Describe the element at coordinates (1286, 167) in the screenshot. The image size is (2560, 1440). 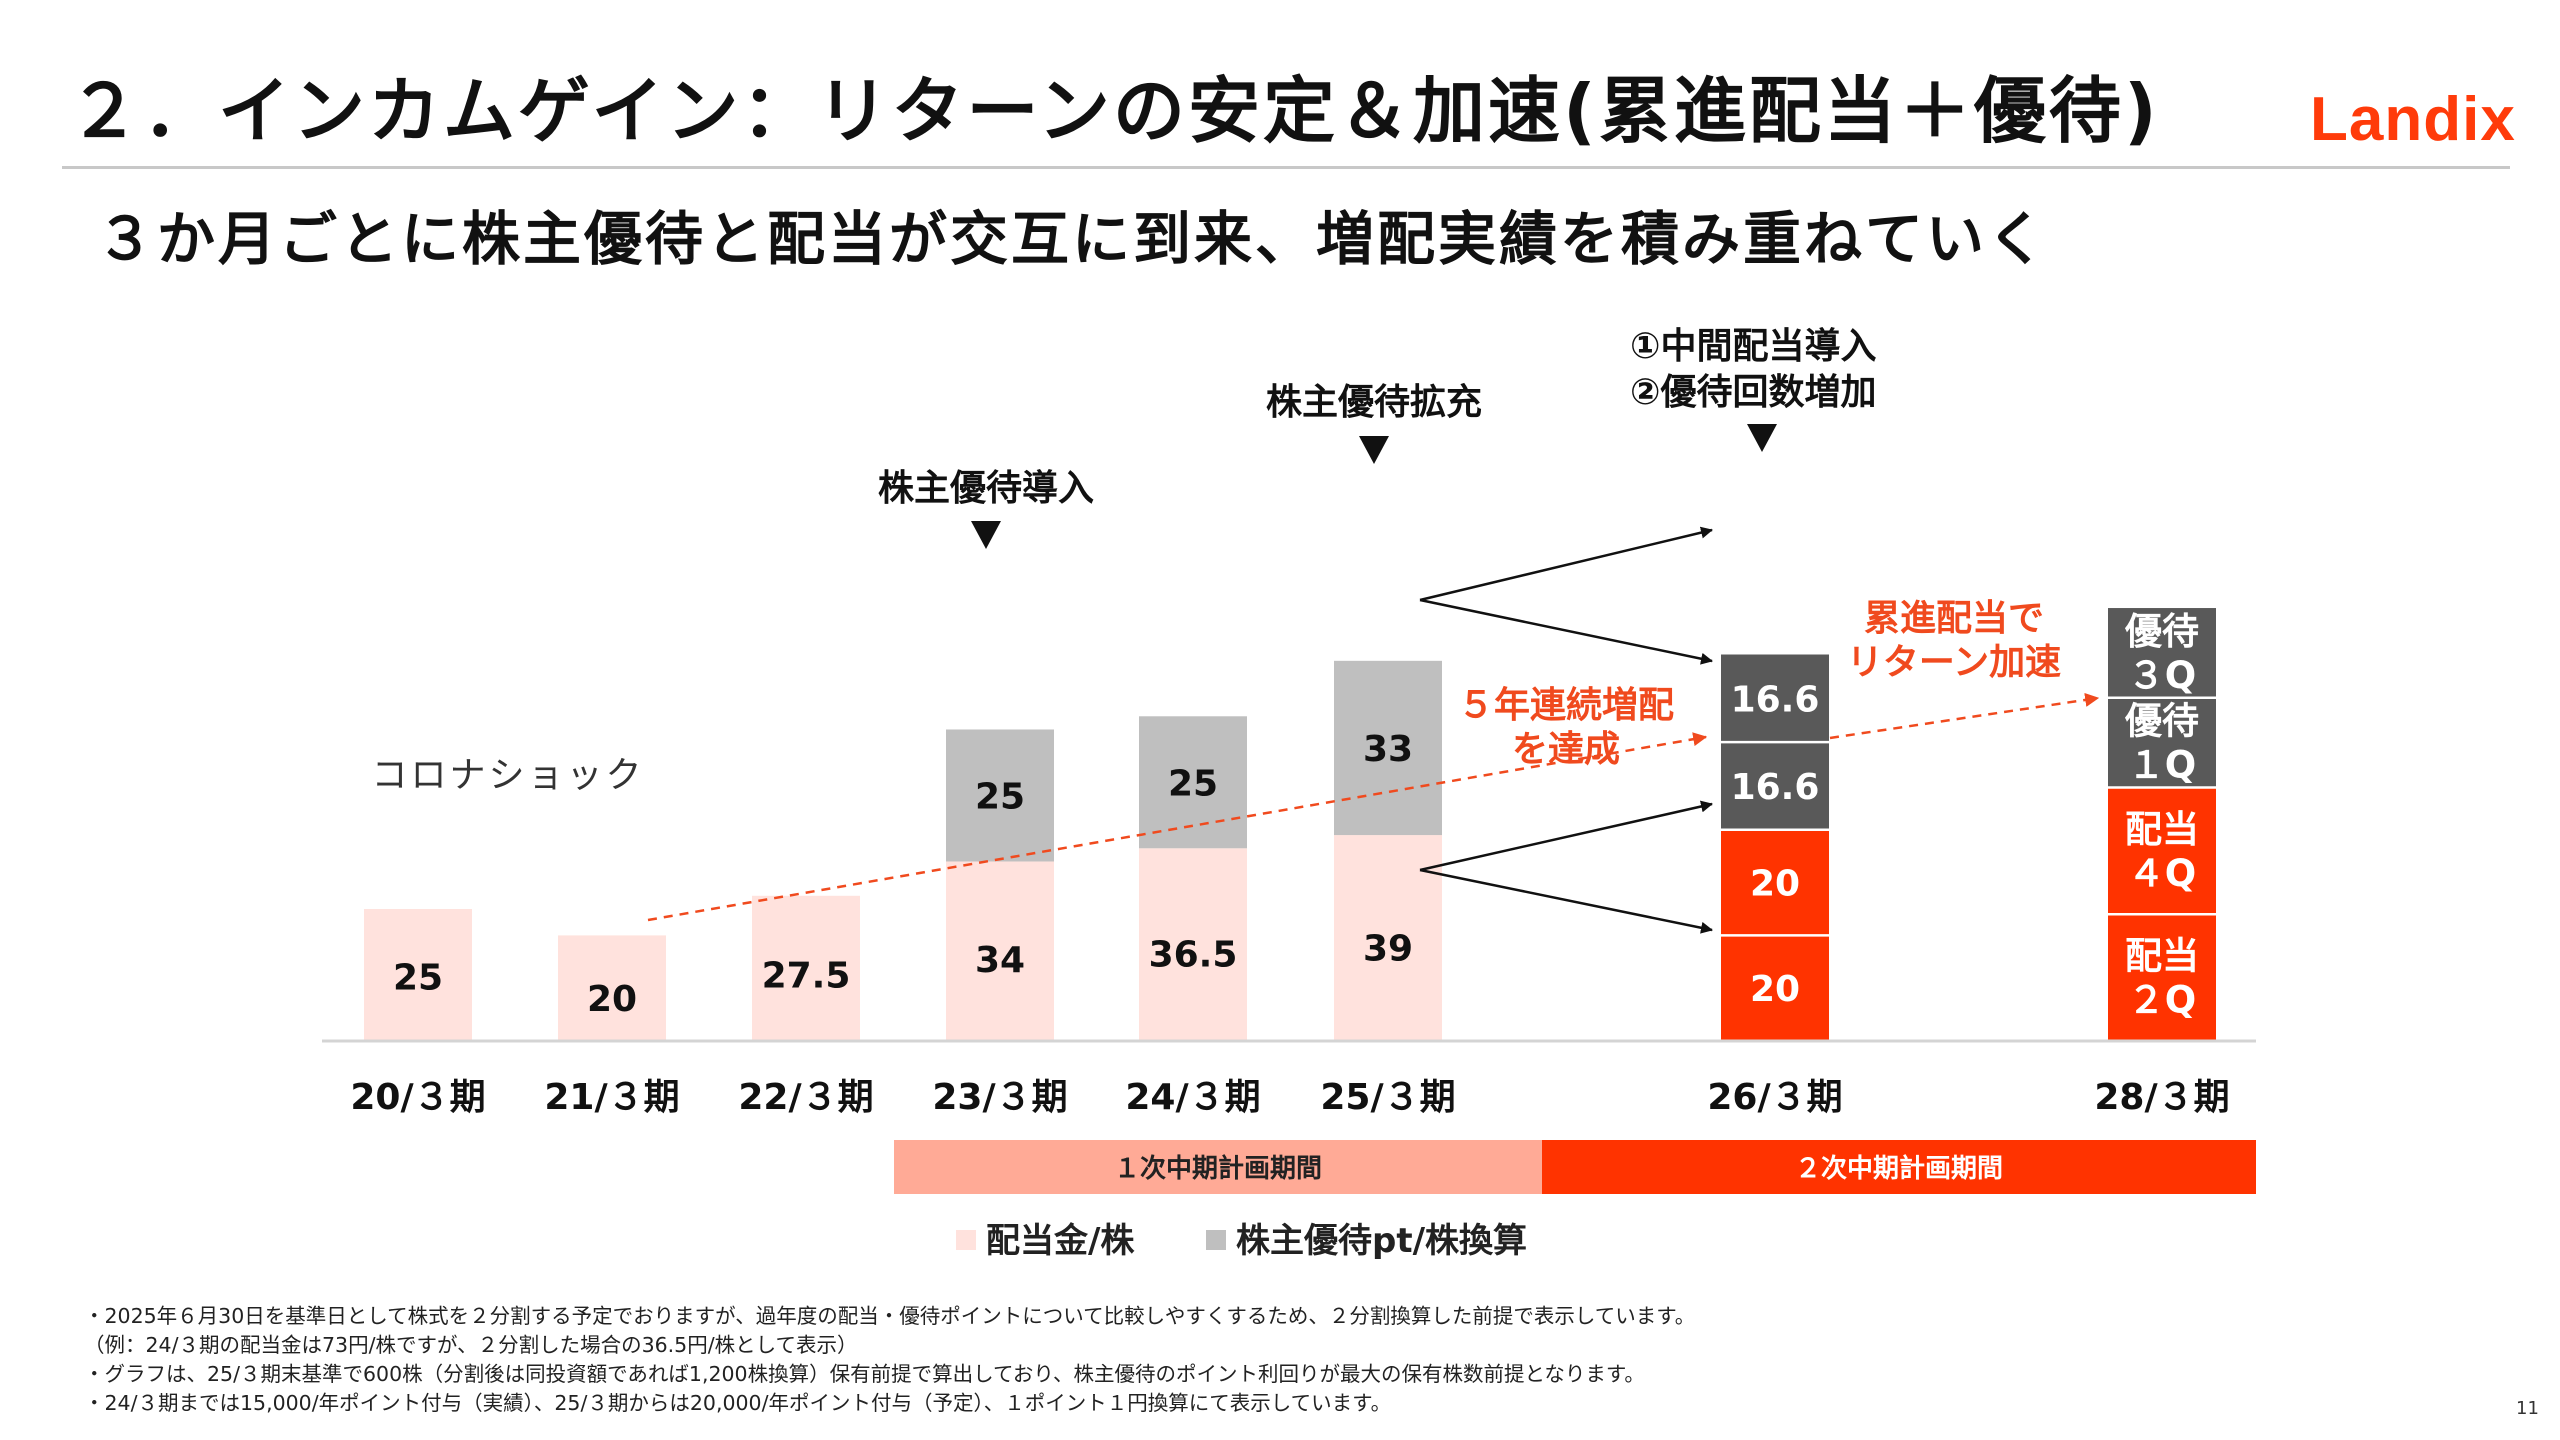
I see `title-divider` at that location.